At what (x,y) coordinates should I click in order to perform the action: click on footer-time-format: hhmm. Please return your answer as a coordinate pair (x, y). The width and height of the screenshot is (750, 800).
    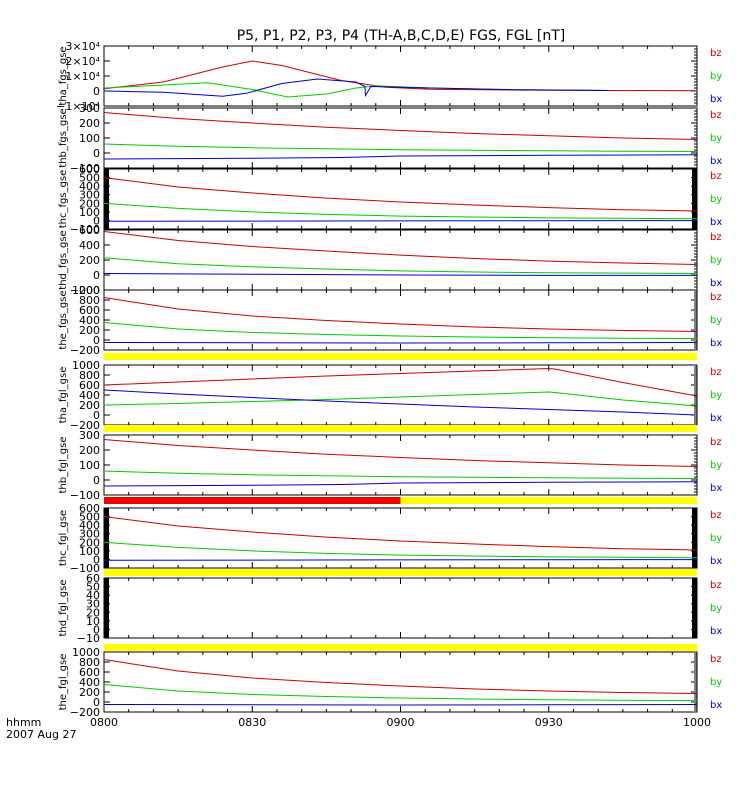
    Looking at the image, I should click on (23, 722).